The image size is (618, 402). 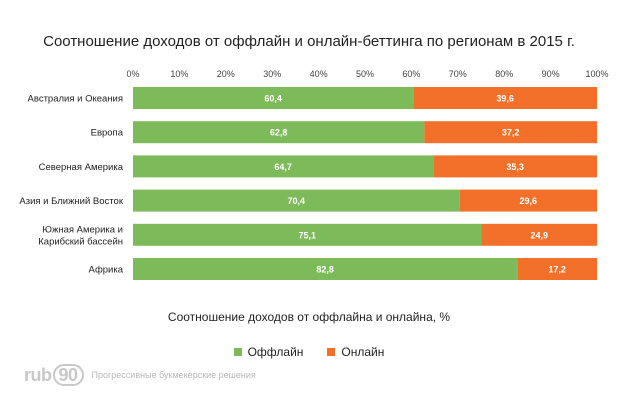 I want to click on bar-value-label: 64,7, so click(x=283, y=167).